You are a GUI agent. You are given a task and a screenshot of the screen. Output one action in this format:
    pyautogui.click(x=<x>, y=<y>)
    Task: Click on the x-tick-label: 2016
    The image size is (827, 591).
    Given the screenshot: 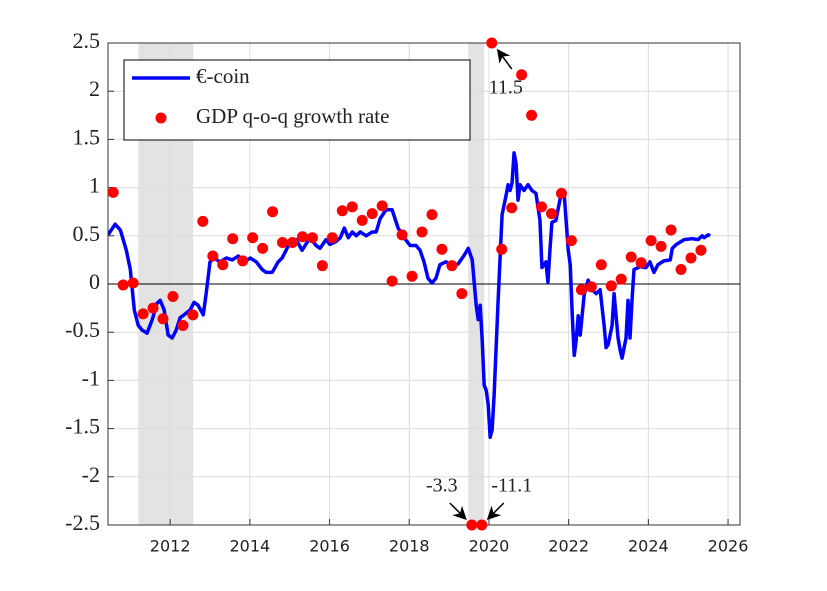 What is the action you would take?
    pyautogui.click(x=329, y=546)
    